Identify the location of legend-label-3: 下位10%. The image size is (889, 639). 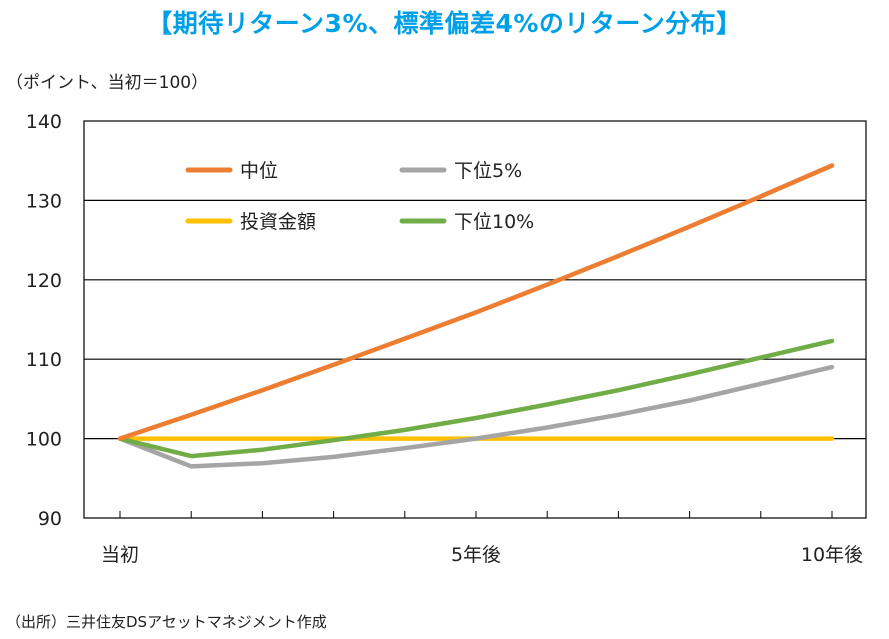
(494, 222).